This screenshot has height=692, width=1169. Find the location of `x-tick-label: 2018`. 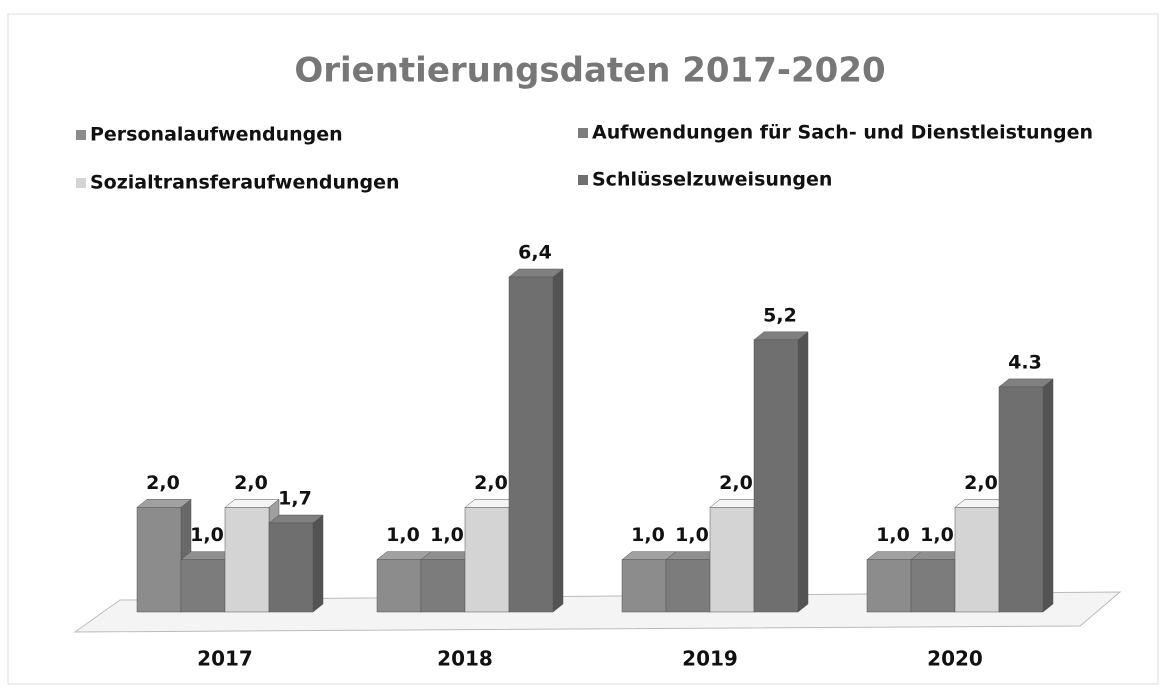

x-tick-label: 2018 is located at coordinates (465, 659).